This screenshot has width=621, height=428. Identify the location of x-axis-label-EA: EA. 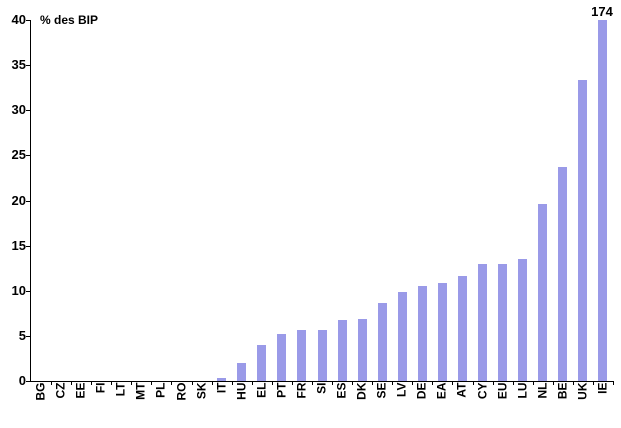
(441, 391).